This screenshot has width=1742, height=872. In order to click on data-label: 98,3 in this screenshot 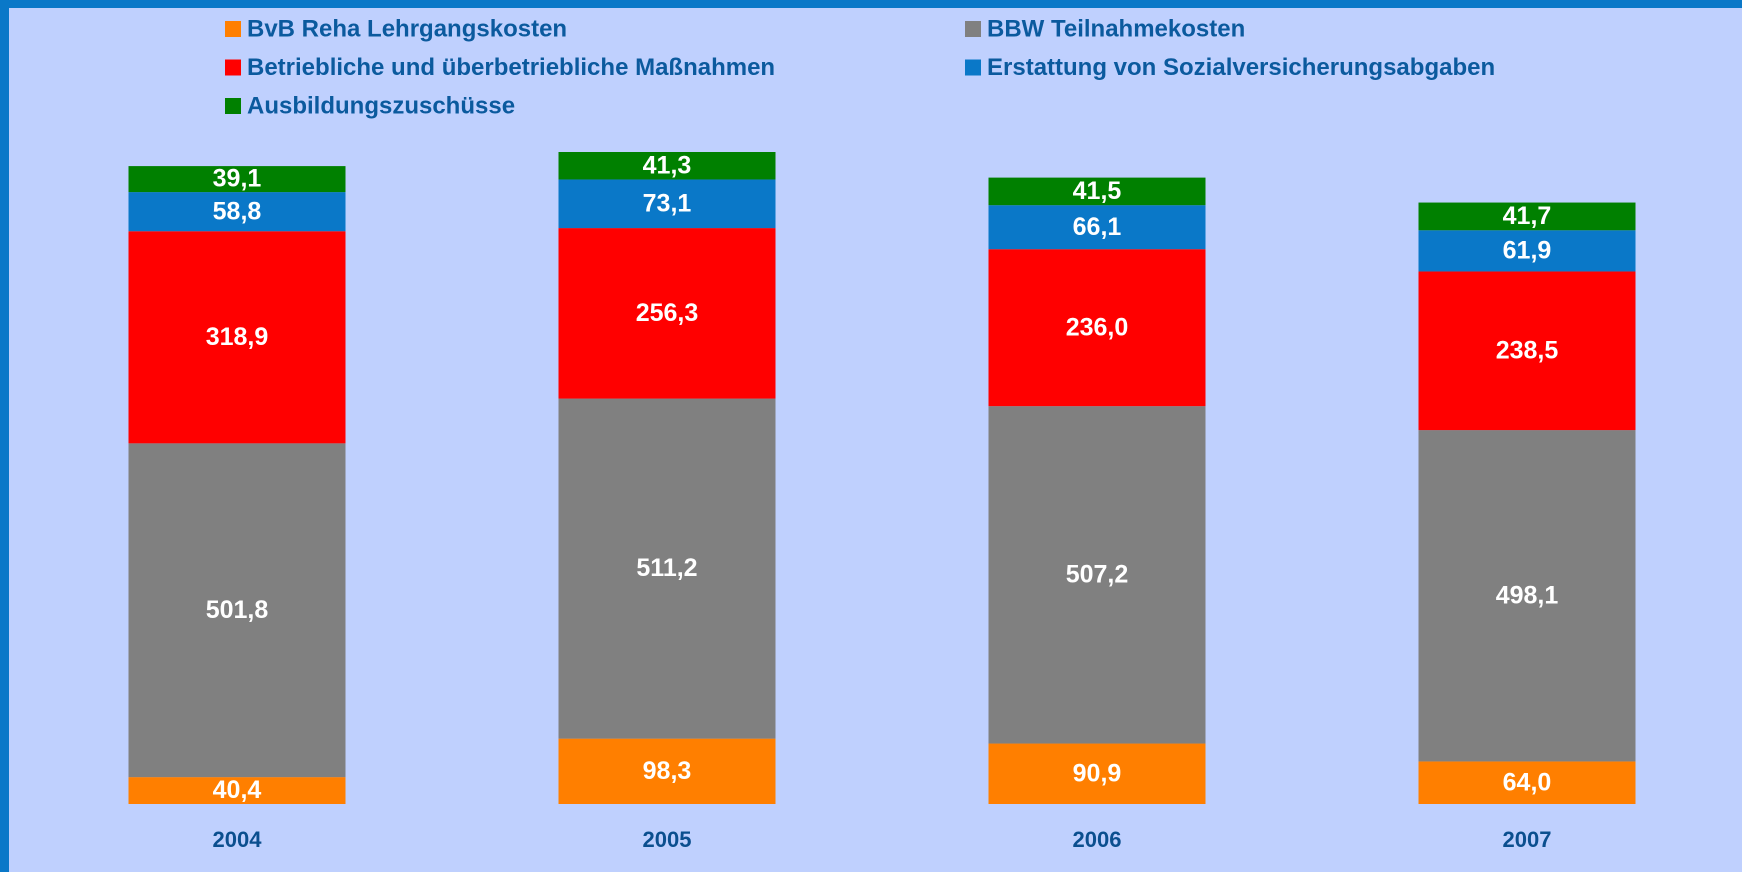, I will do `click(667, 771)`.